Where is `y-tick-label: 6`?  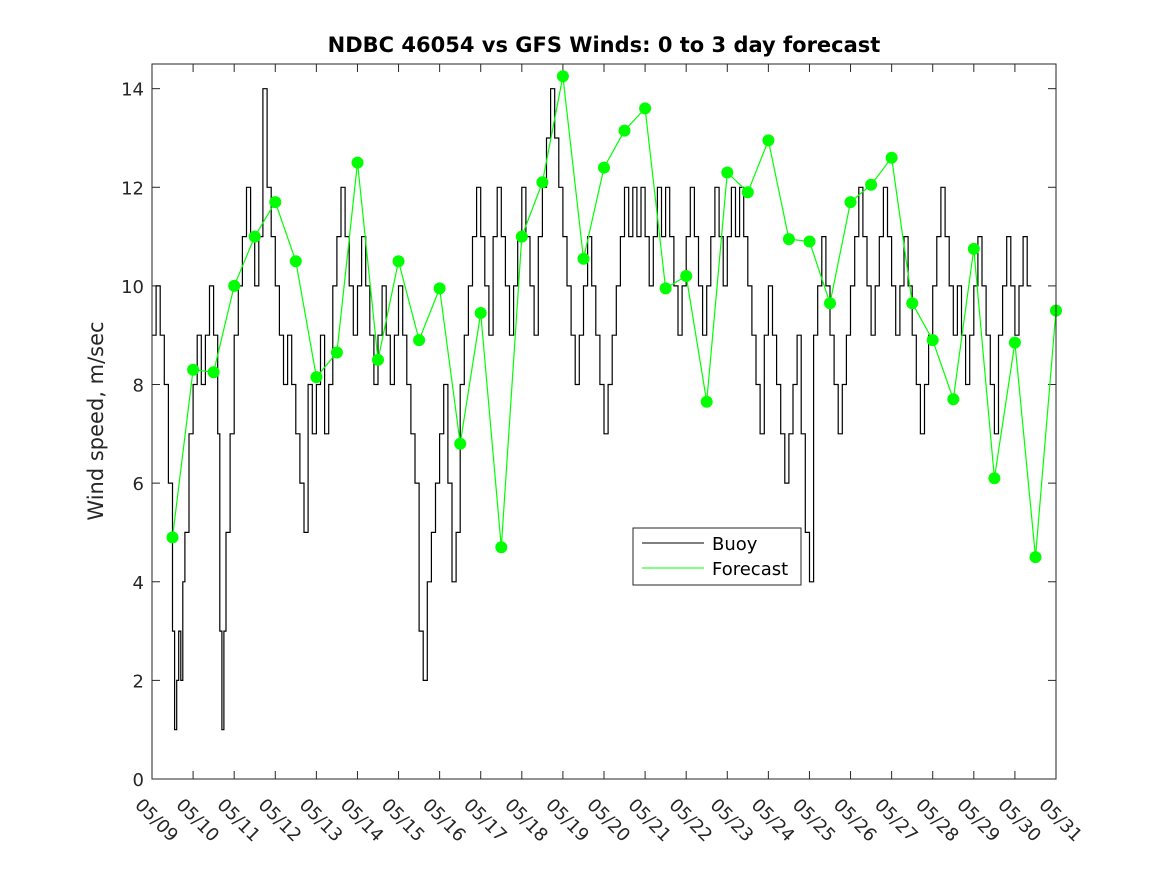 y-tick-label: 6 is located at coordinates (138, 484).